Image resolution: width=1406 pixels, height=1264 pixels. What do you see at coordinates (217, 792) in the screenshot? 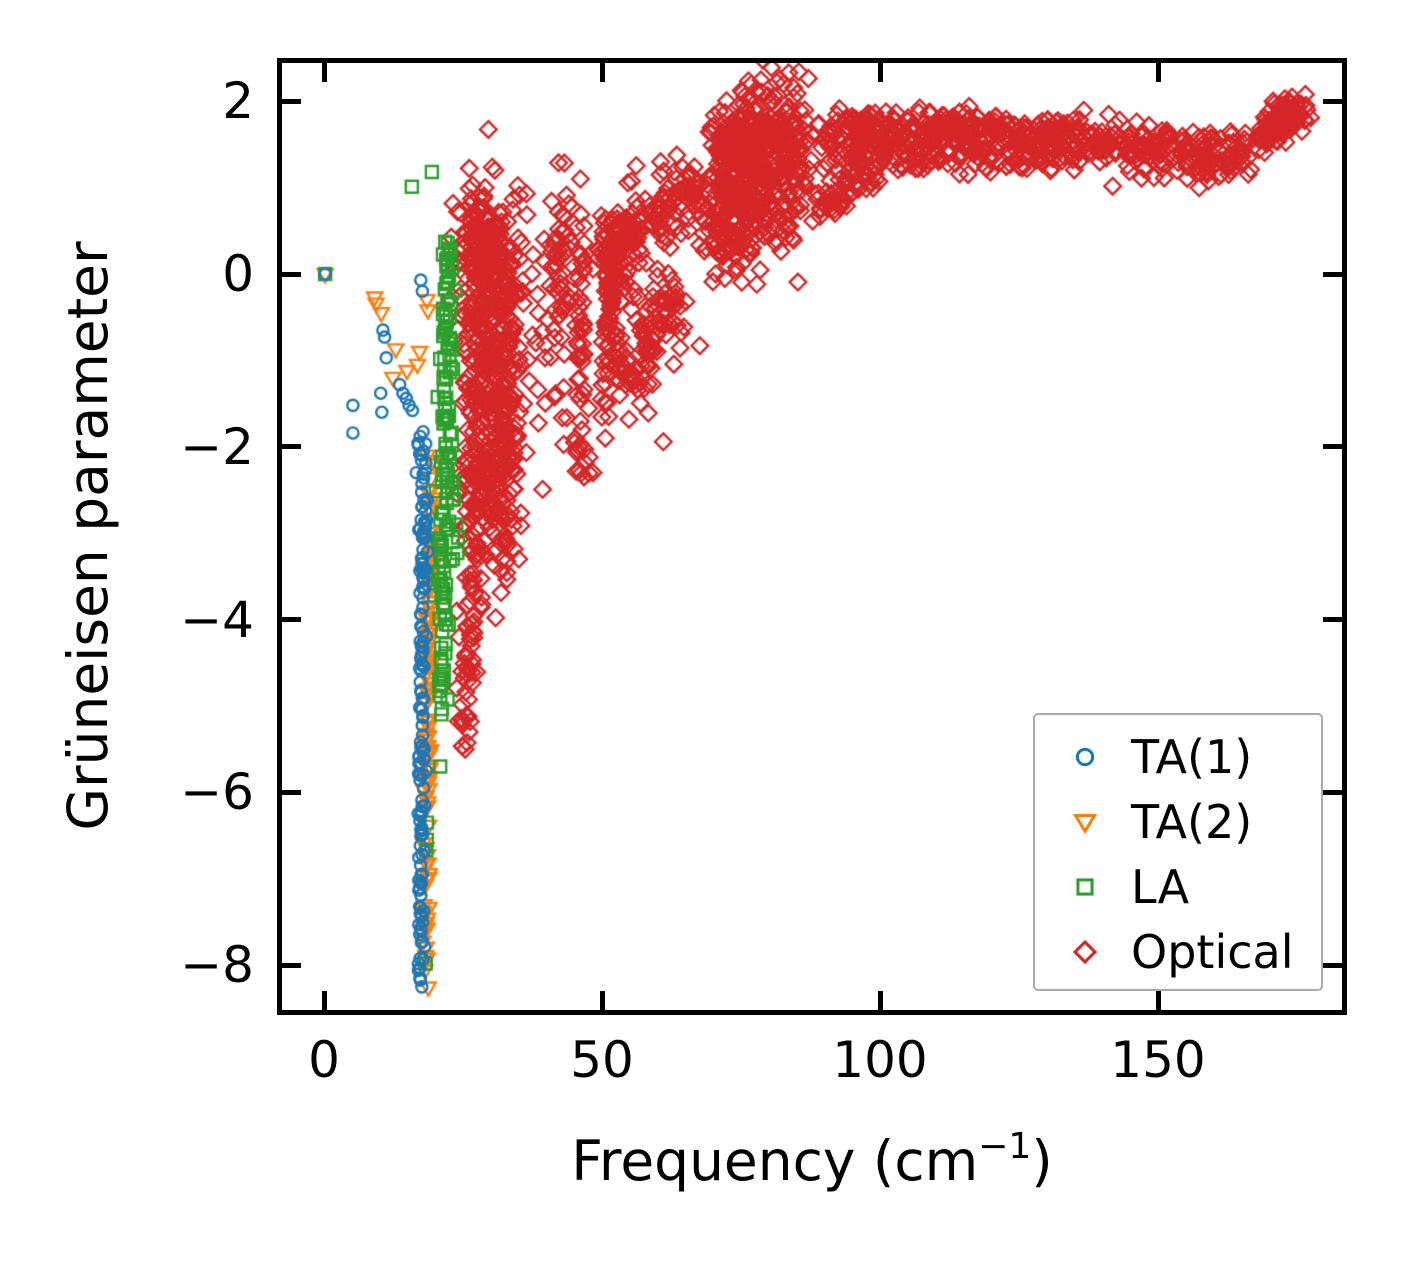
I see `y-tick-label: −6` at bounding box center [217, 792].